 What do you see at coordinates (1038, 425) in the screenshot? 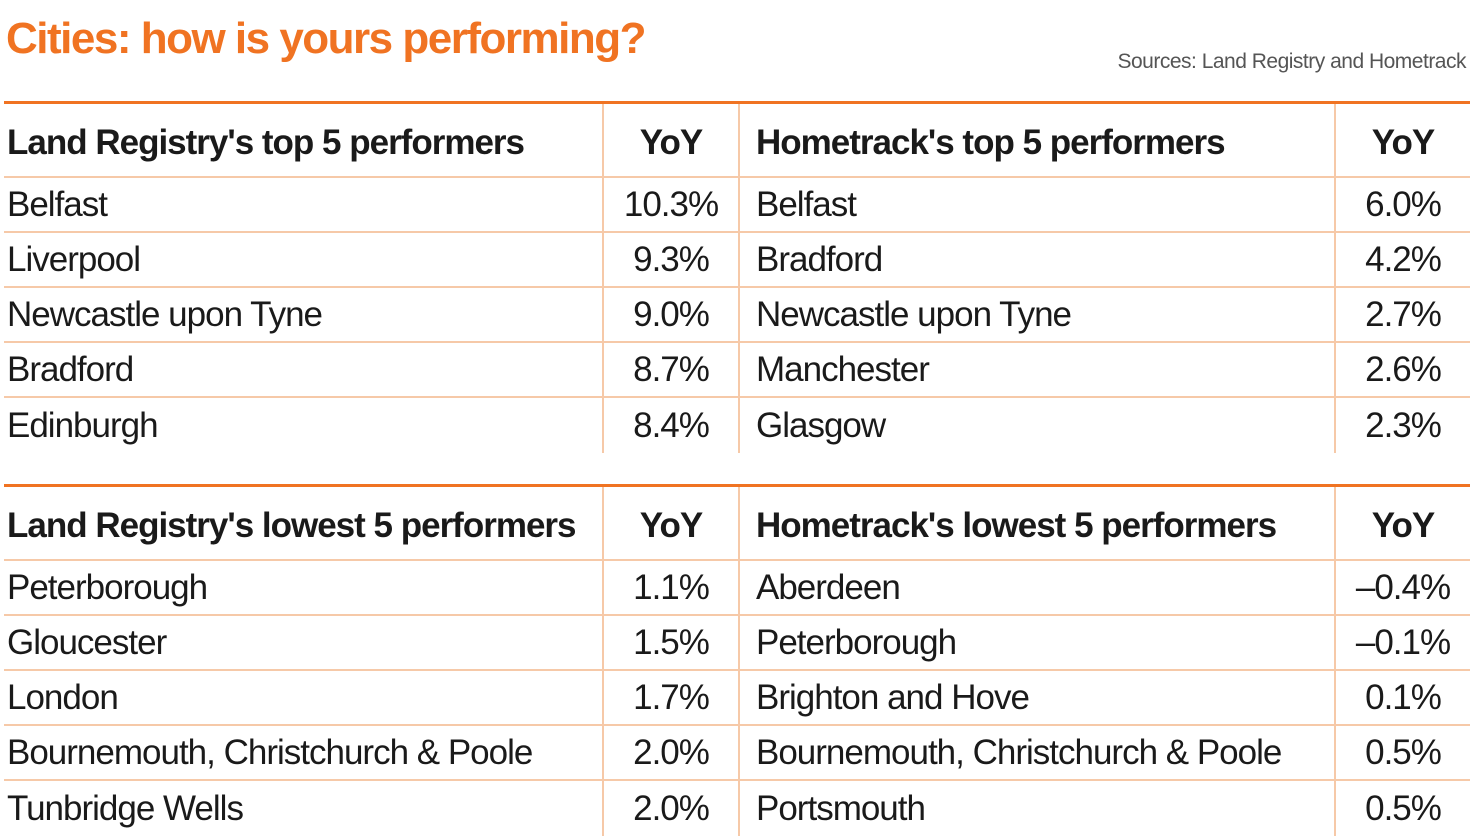
I see `city-name: Glasgow` at bounding box center [1038, 425].